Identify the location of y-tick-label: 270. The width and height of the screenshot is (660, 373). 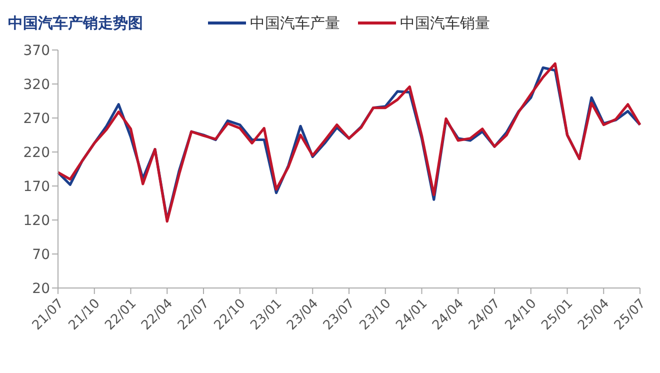
(36, 118).